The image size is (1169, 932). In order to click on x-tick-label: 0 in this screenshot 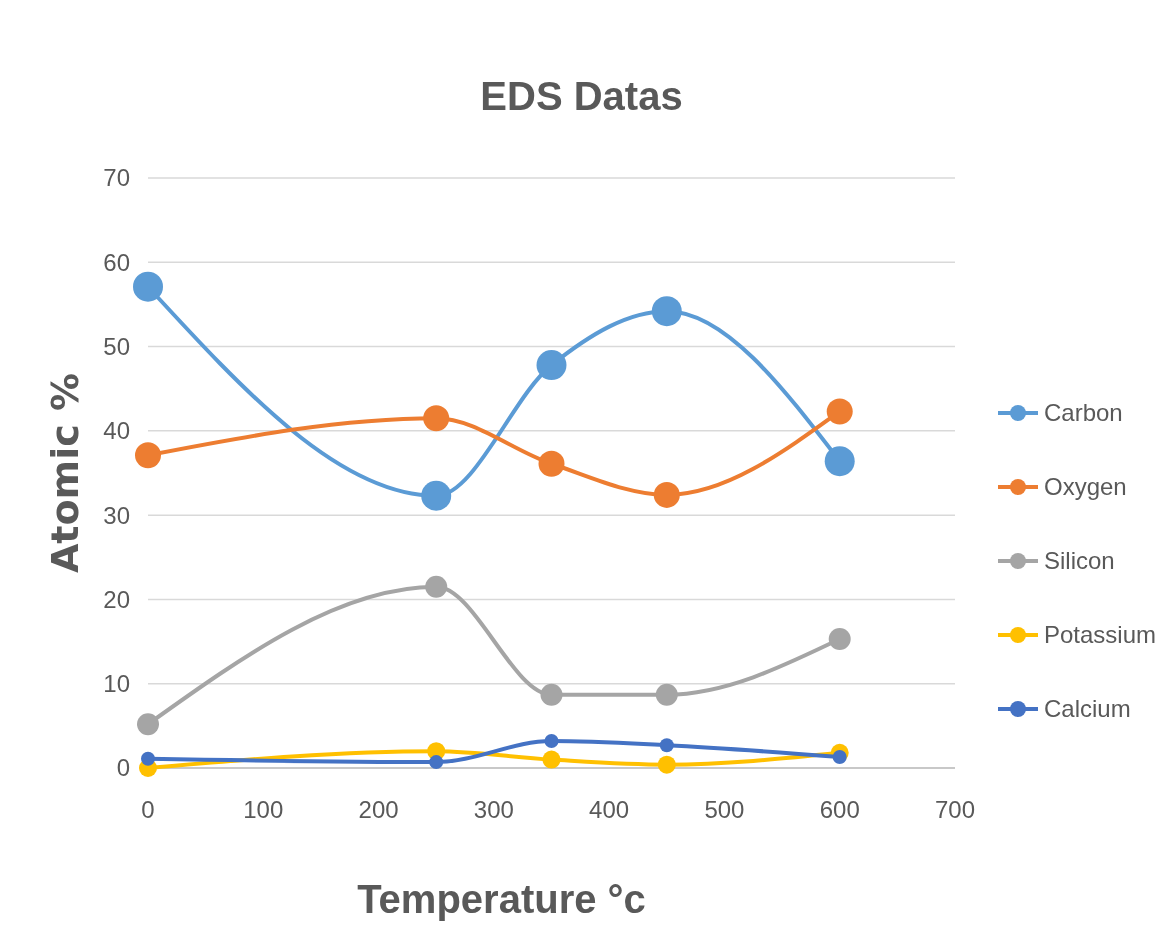, I will do `click(148, 809)`.